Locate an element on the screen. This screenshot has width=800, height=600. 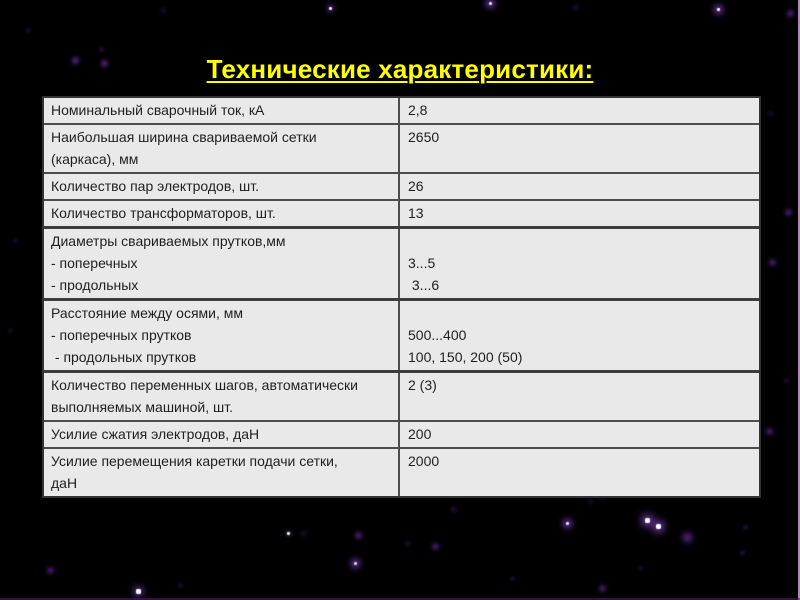
bottom-edge-line is located at coordinates (400, 599).